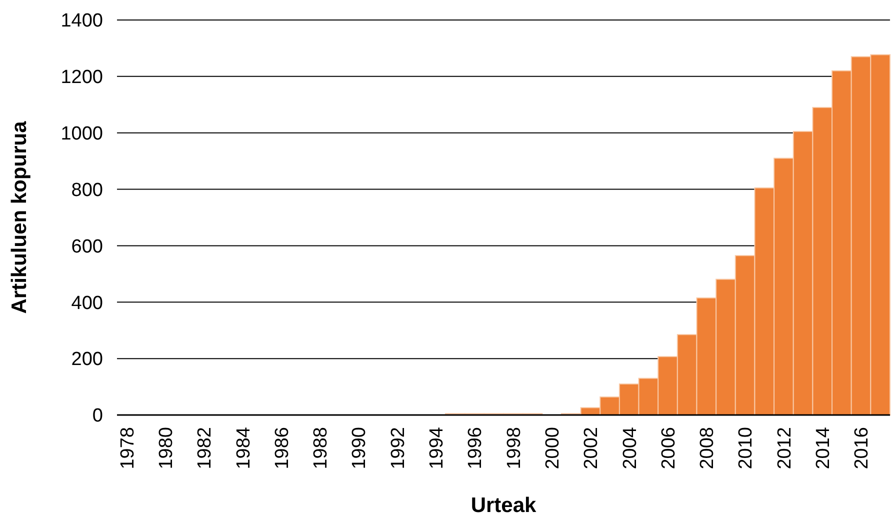 The image size is (891, 518). Describe the element at coordinates (19, 217) in the screenshot. I see `y-axis-title: Artikuluen kopurua` at that location.